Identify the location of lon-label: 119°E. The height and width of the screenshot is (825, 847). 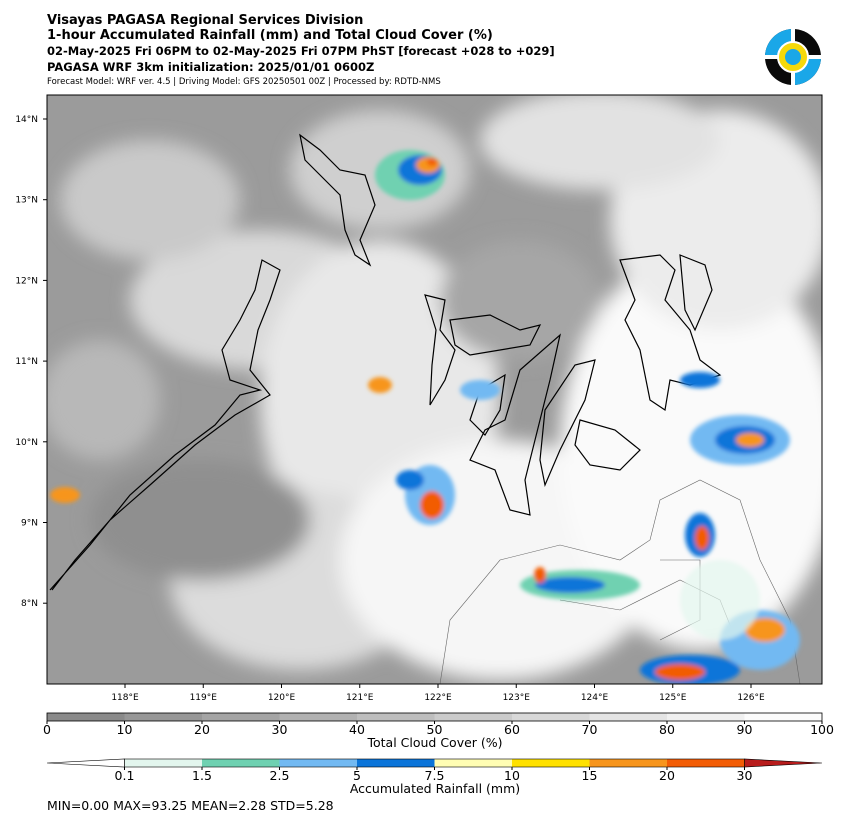
(204, 698).